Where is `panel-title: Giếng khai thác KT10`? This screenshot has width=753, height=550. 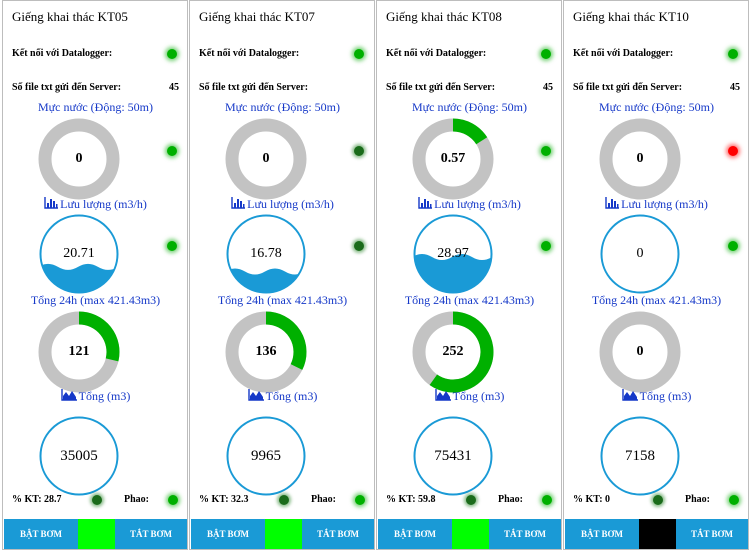 panel-title: Giếng khai thác KT10 is located at coordinates (631, 16).